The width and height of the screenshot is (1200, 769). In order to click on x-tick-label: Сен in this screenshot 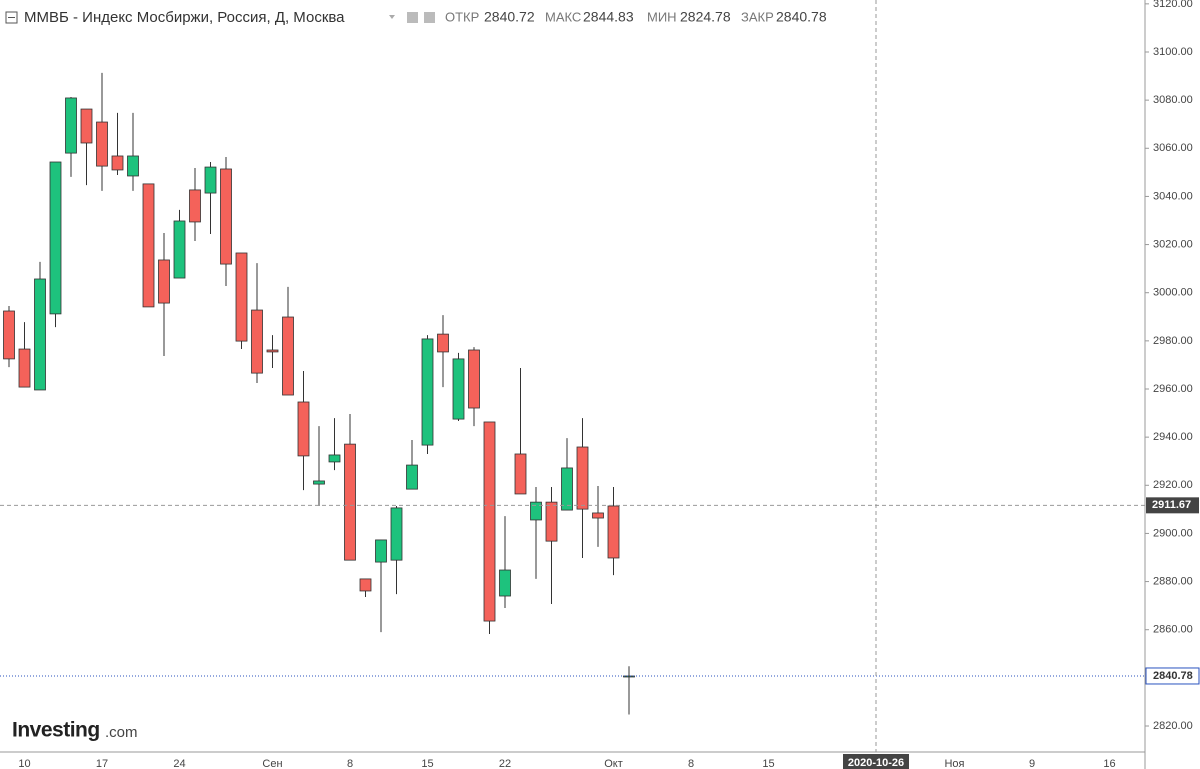, I will do `click(272, 763)`.